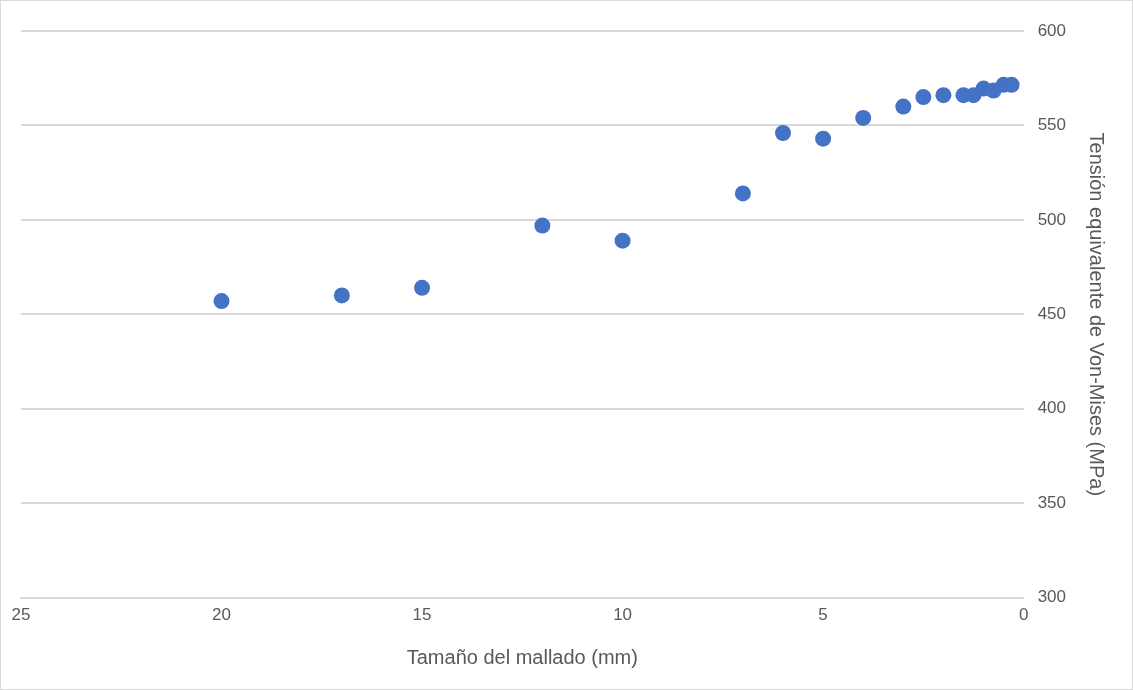 This screenshot has width=1133, height=690. What do you see at coordinates (21, 615) in the screenshot?
I see `x-tick-label: 25` at bounding box center [21, 615].